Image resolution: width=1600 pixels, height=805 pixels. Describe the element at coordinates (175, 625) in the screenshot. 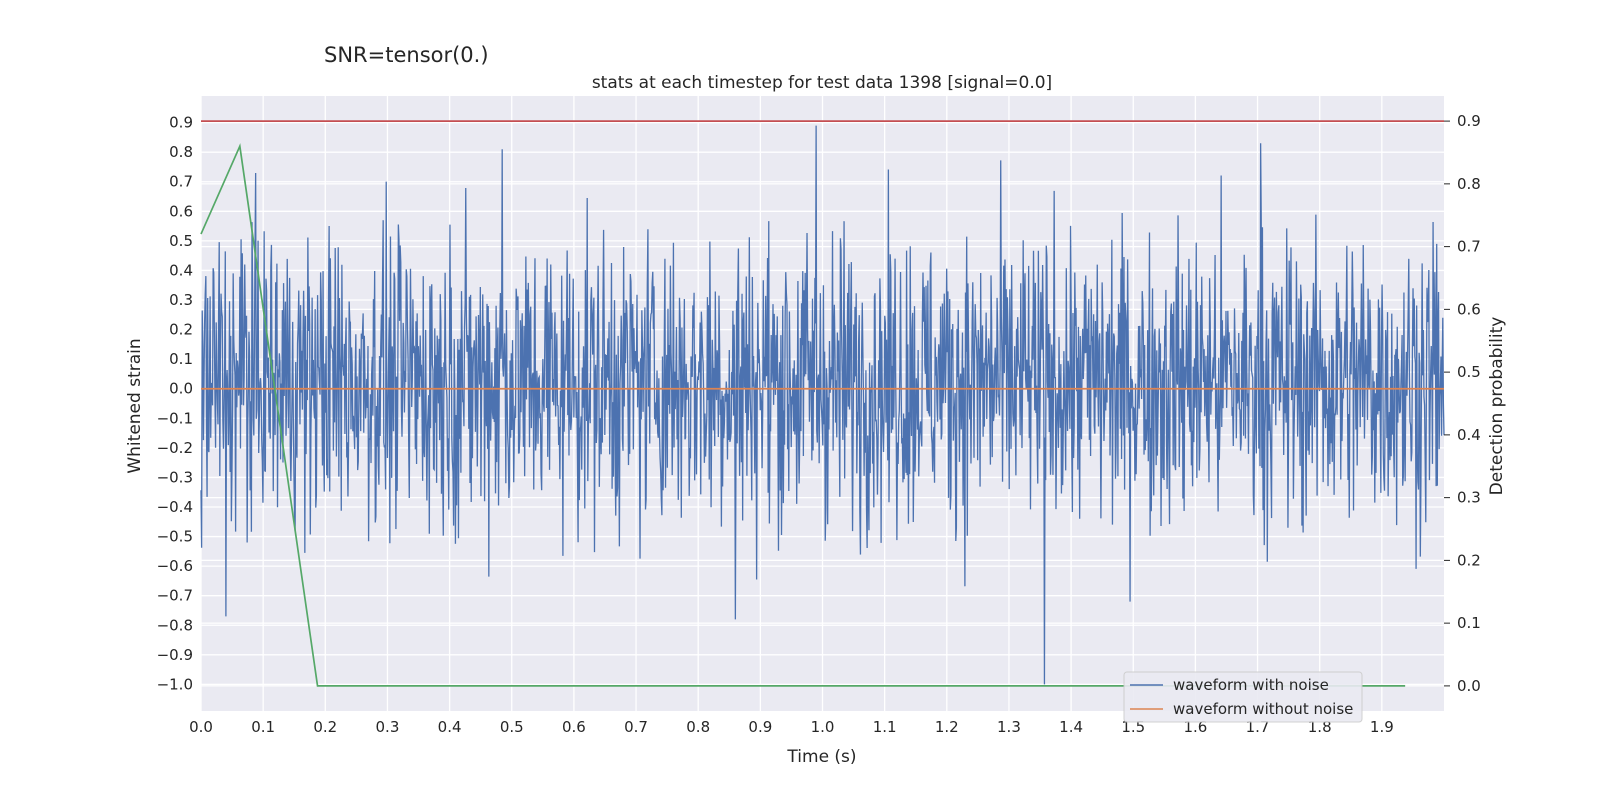

I see `y-tick-label: −0.8` at that location.